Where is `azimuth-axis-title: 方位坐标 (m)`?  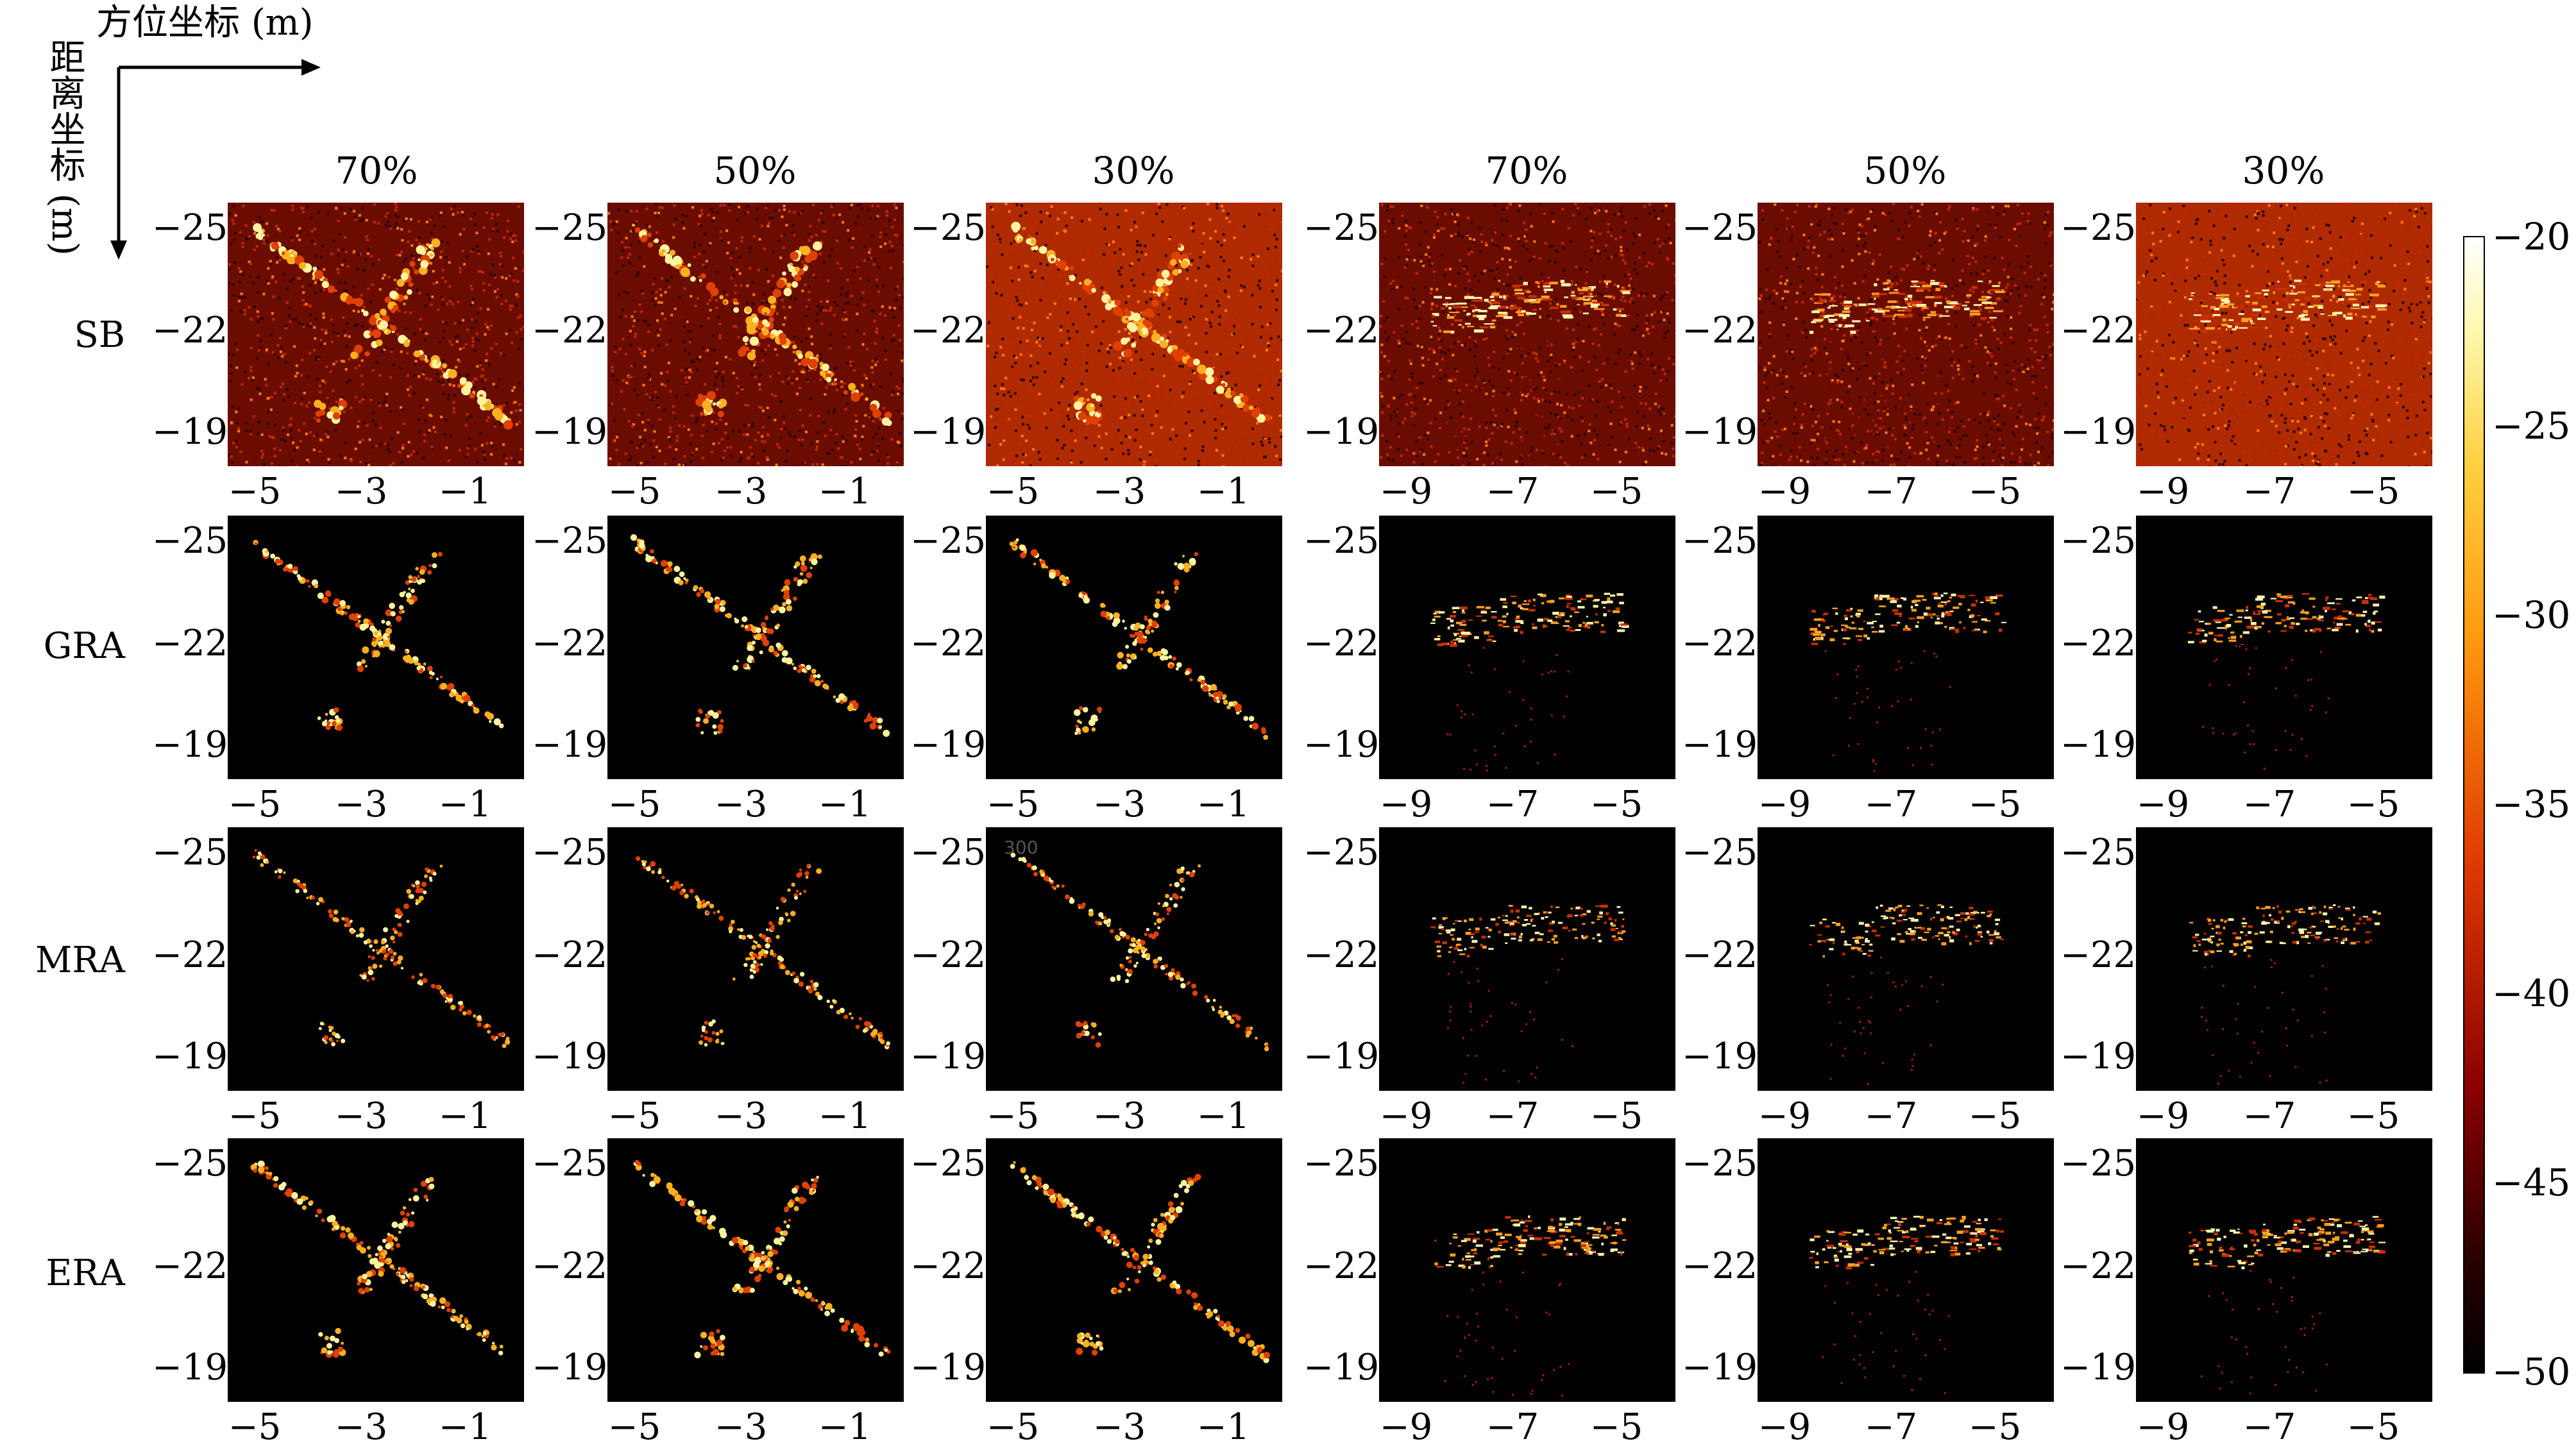
azimuth-axis-title: 方位坐标 (m) is located at coordinates (205, 23).